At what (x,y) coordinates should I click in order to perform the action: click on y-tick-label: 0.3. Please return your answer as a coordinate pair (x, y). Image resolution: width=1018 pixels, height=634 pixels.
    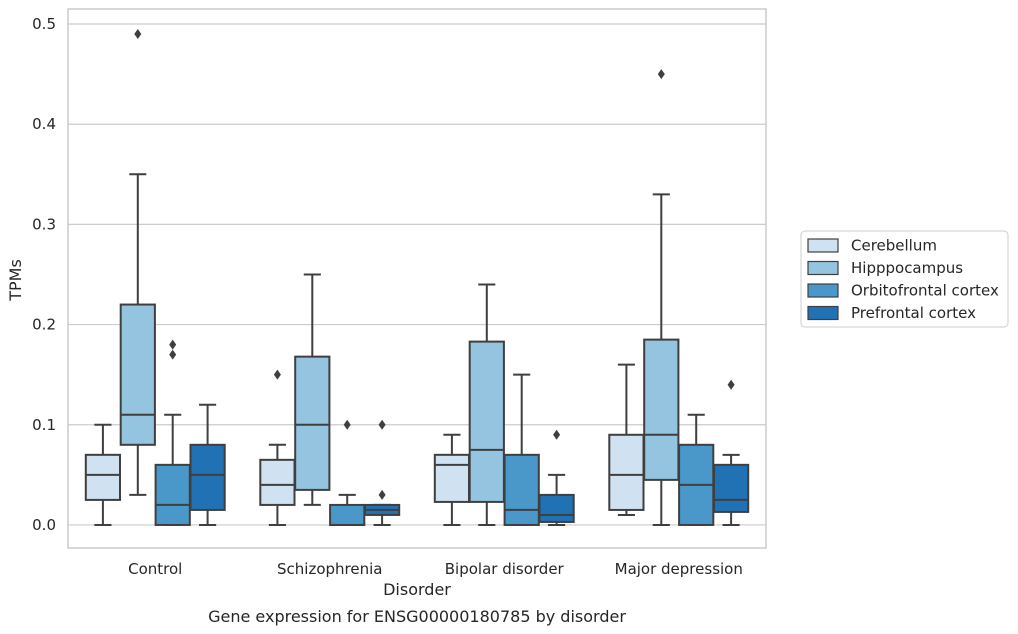
    Looking at the image, I should click on (44, 224).